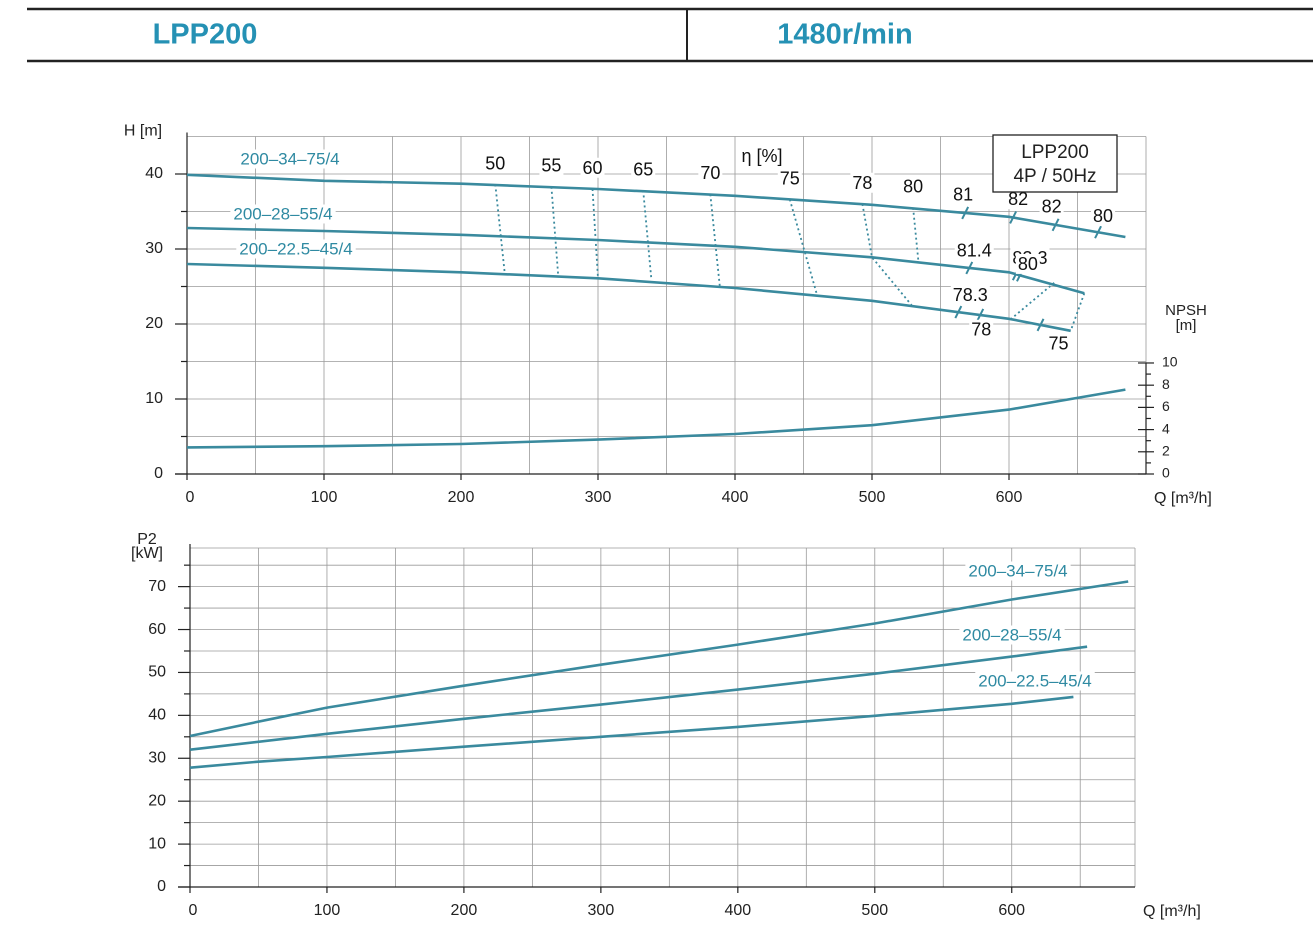 Image resolution: width=1313 pixels, height=935 pixels. What do you see at coordinates (143, 131) in the screenshot?
I see `y-axis-label: H [m]` at bounding box center [143, 131].